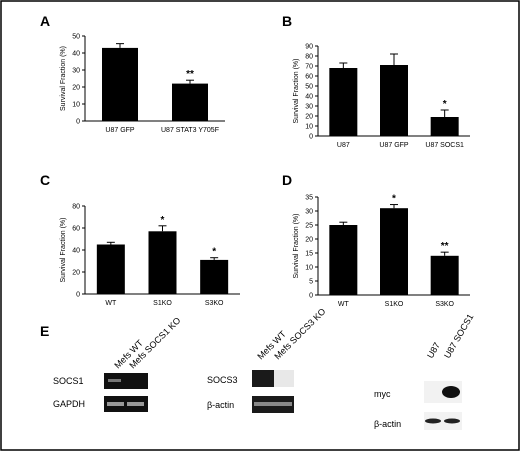 This screenshot has width=520, height=451. Describe the element at coordinates (68, 381) in the screenshot. I see `blot-1-row-1-label: SOCS1` at that location.